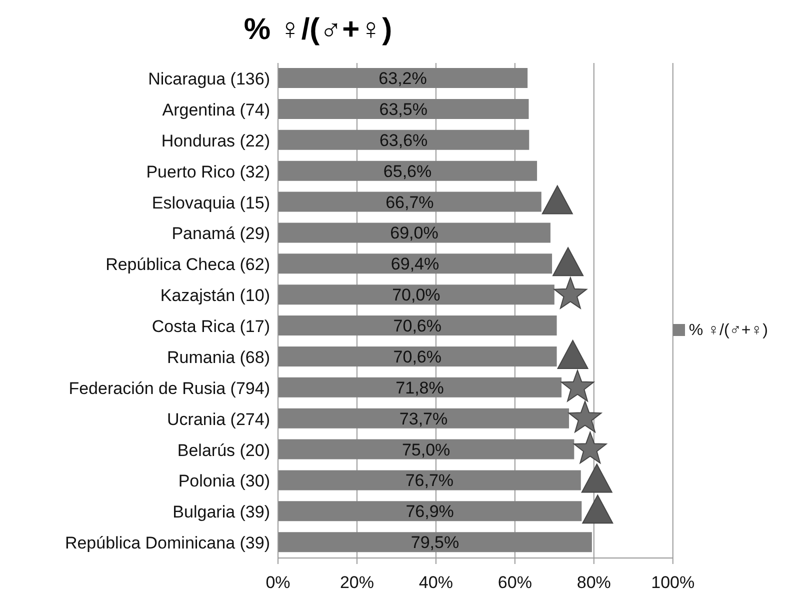  I want to click on x-tick-label: 20%, so click(357, 582).